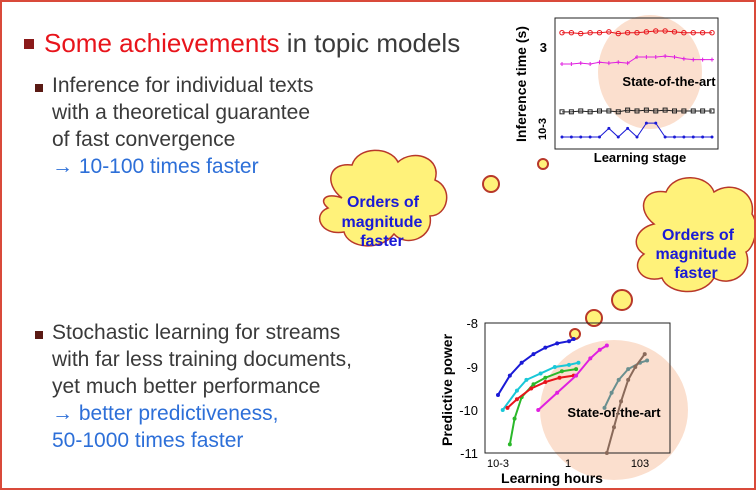 Image resolution: width=756 pixels, height=490 pixels. What do you see at coordinates (469, 453) in the screenshot?
I see `chart-2-ytick: -11` at bounding box center [469, 453].